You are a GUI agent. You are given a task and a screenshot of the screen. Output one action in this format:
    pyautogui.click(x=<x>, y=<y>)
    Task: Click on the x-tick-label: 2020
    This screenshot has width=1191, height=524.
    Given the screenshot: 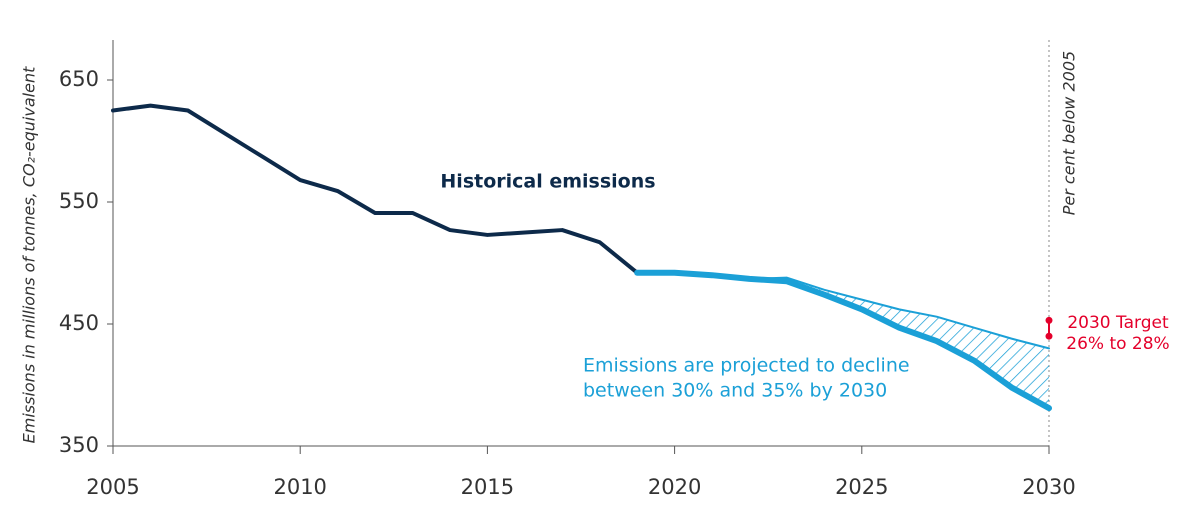 What is the action you would take?
    pyautogui.click(x=674, y=487)
    